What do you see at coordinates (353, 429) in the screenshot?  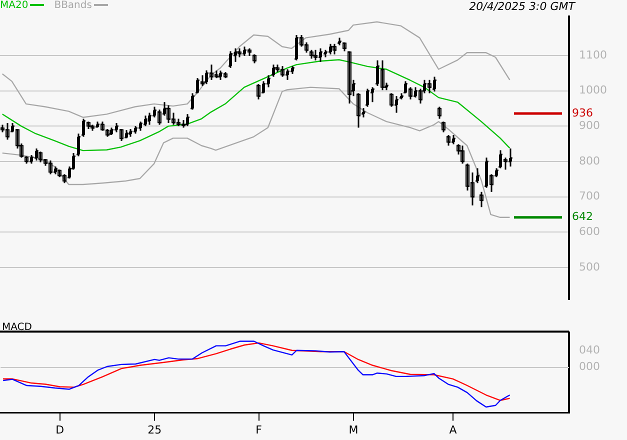 I see `x-tick-label: M` at bounding box center [353, 429].